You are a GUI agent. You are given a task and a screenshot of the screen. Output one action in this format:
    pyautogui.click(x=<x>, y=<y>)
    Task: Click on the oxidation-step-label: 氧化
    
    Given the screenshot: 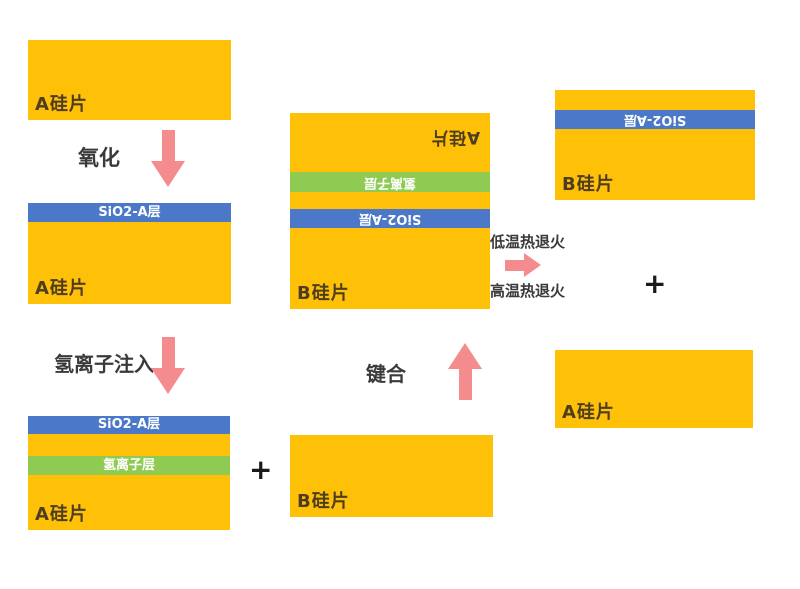 What is the action you would take?
    pyautogui.click(x=99, y=158)
    